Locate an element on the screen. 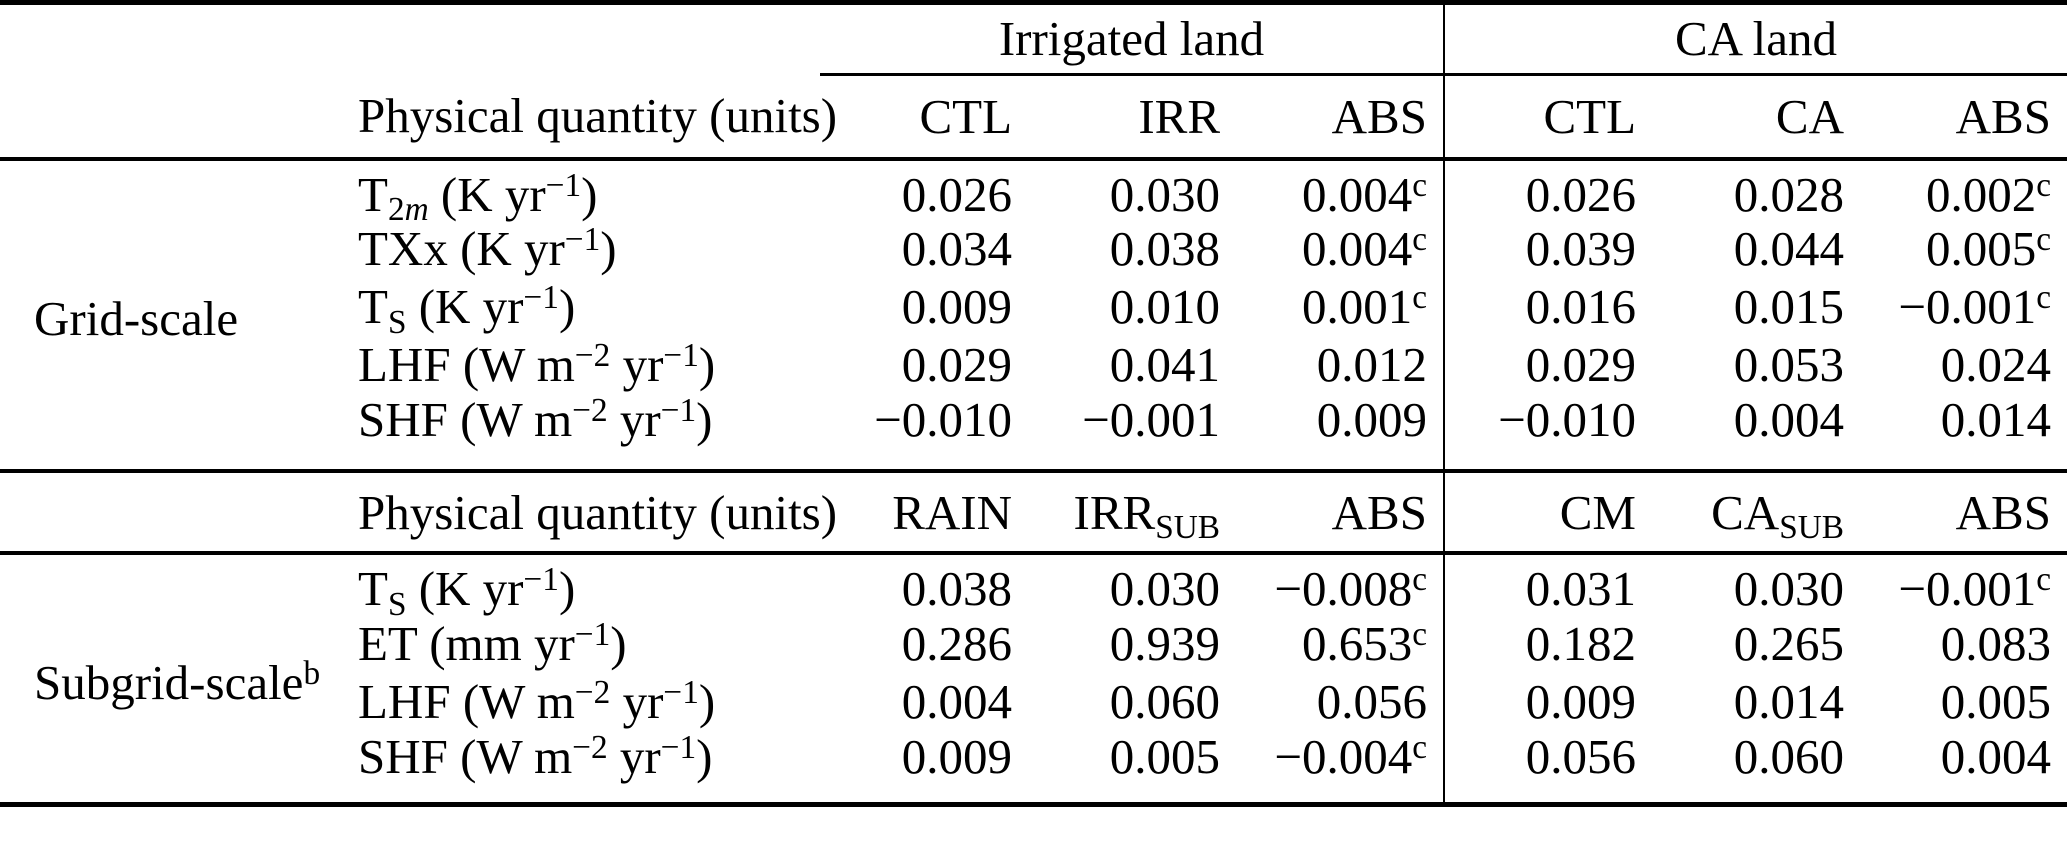  value-cell: 0.053 is located at coordinates (1788, 365).